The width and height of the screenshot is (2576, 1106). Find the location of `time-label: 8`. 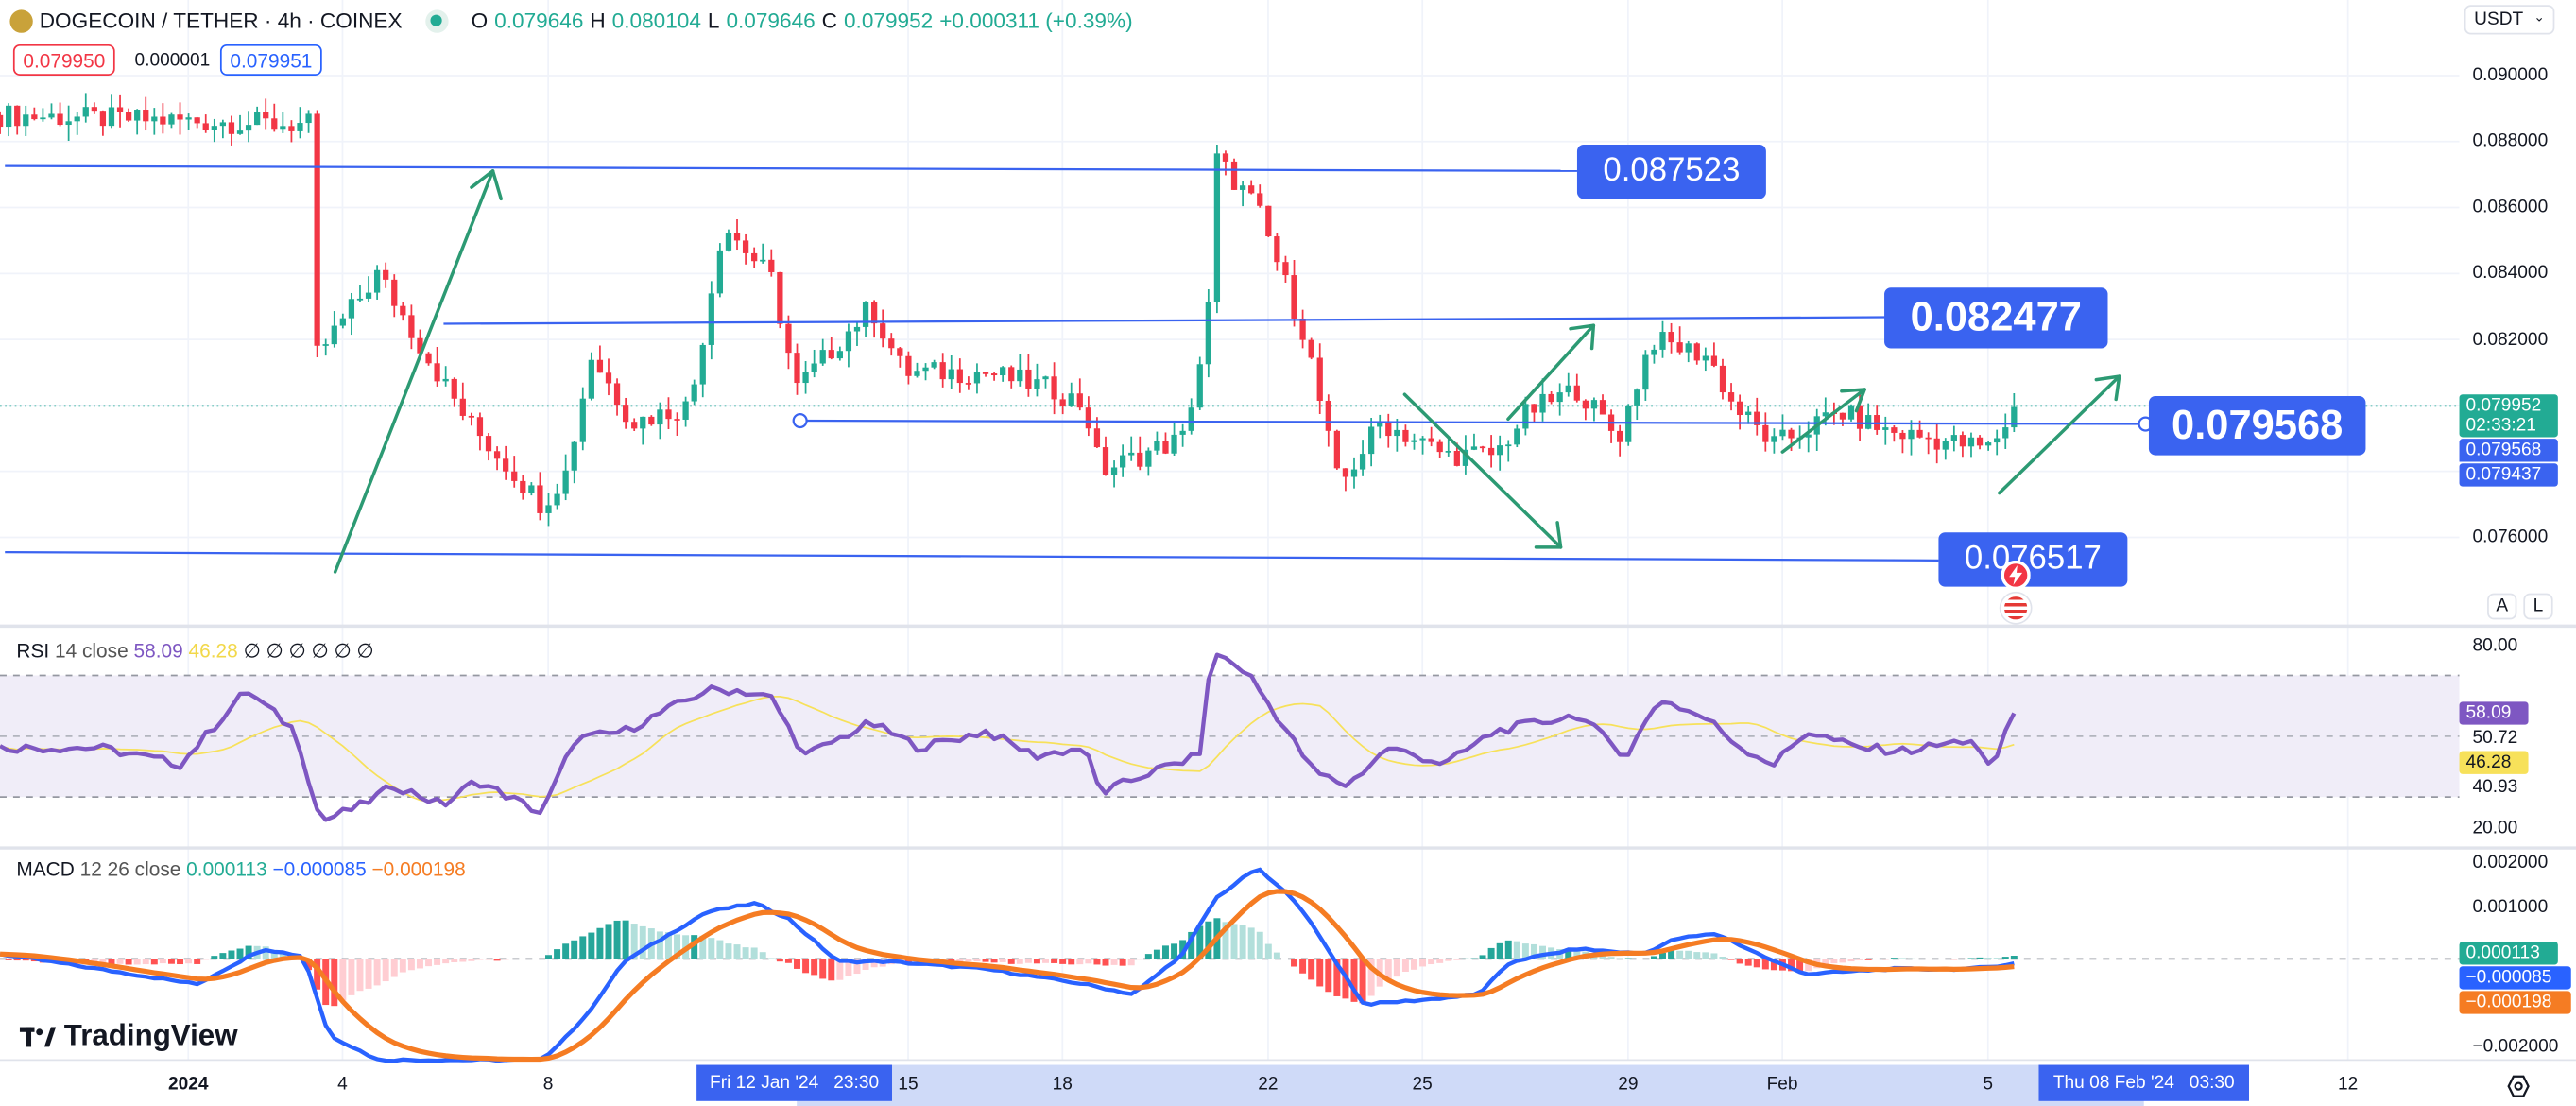

time-label: 8 is located at coordinates (548, 1084).